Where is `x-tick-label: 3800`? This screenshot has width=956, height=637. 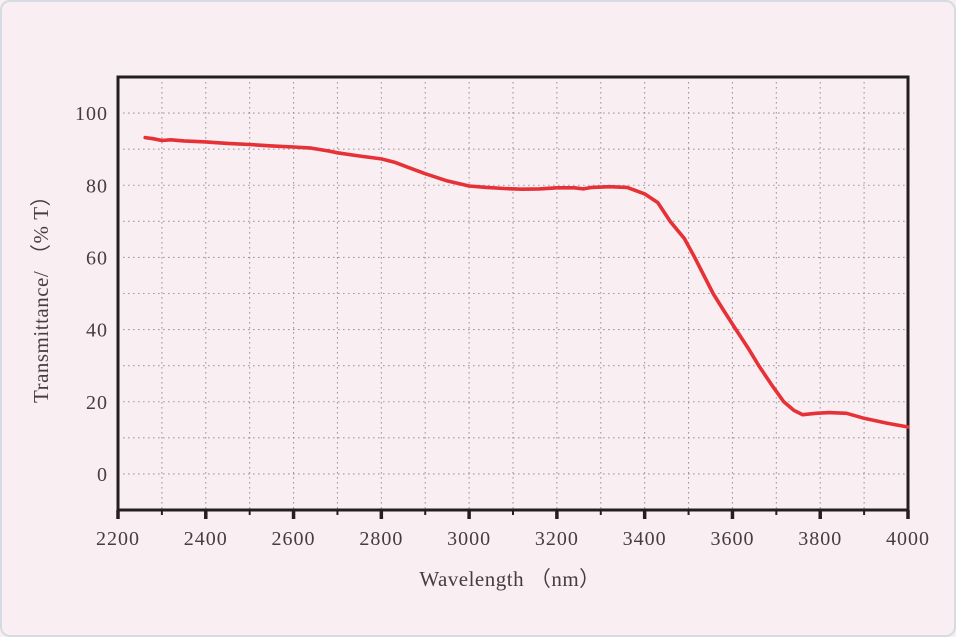
x-tick-label: 3800 is located at coordinates (820, 539).